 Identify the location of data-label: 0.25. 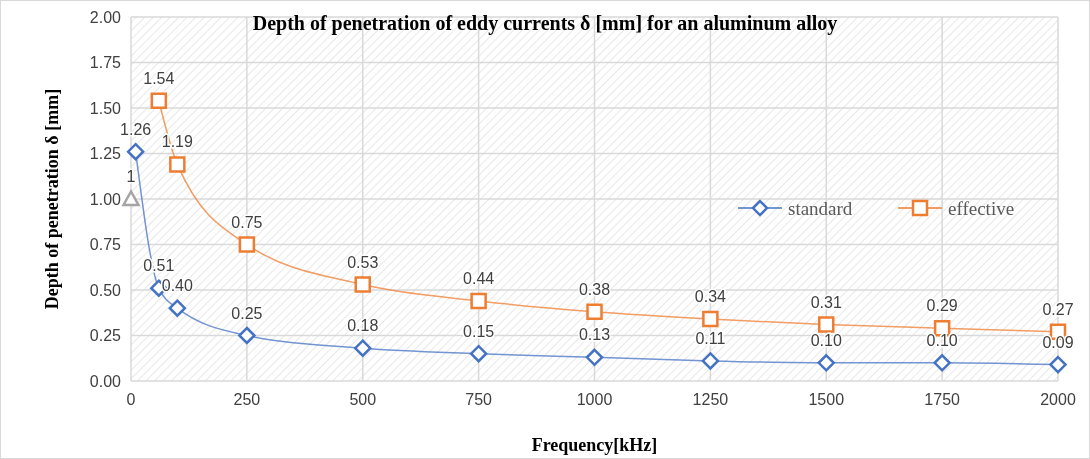
(247, 313).